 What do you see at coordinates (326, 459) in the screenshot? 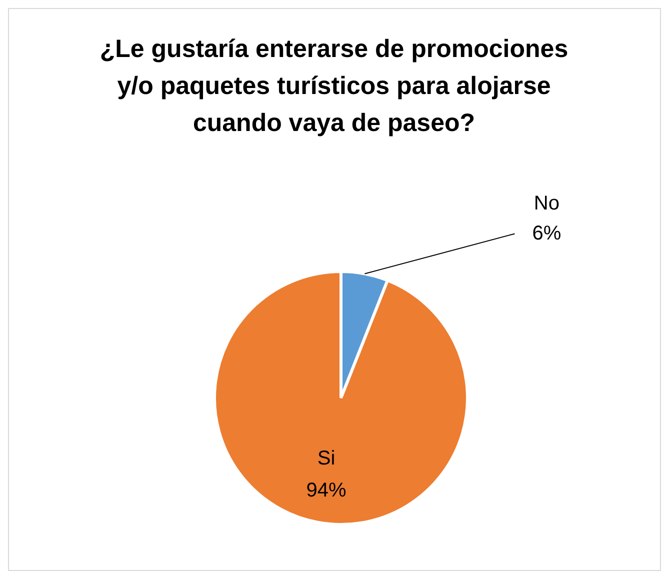
I see `slice-label: Si` at bounding box center [326, 459].